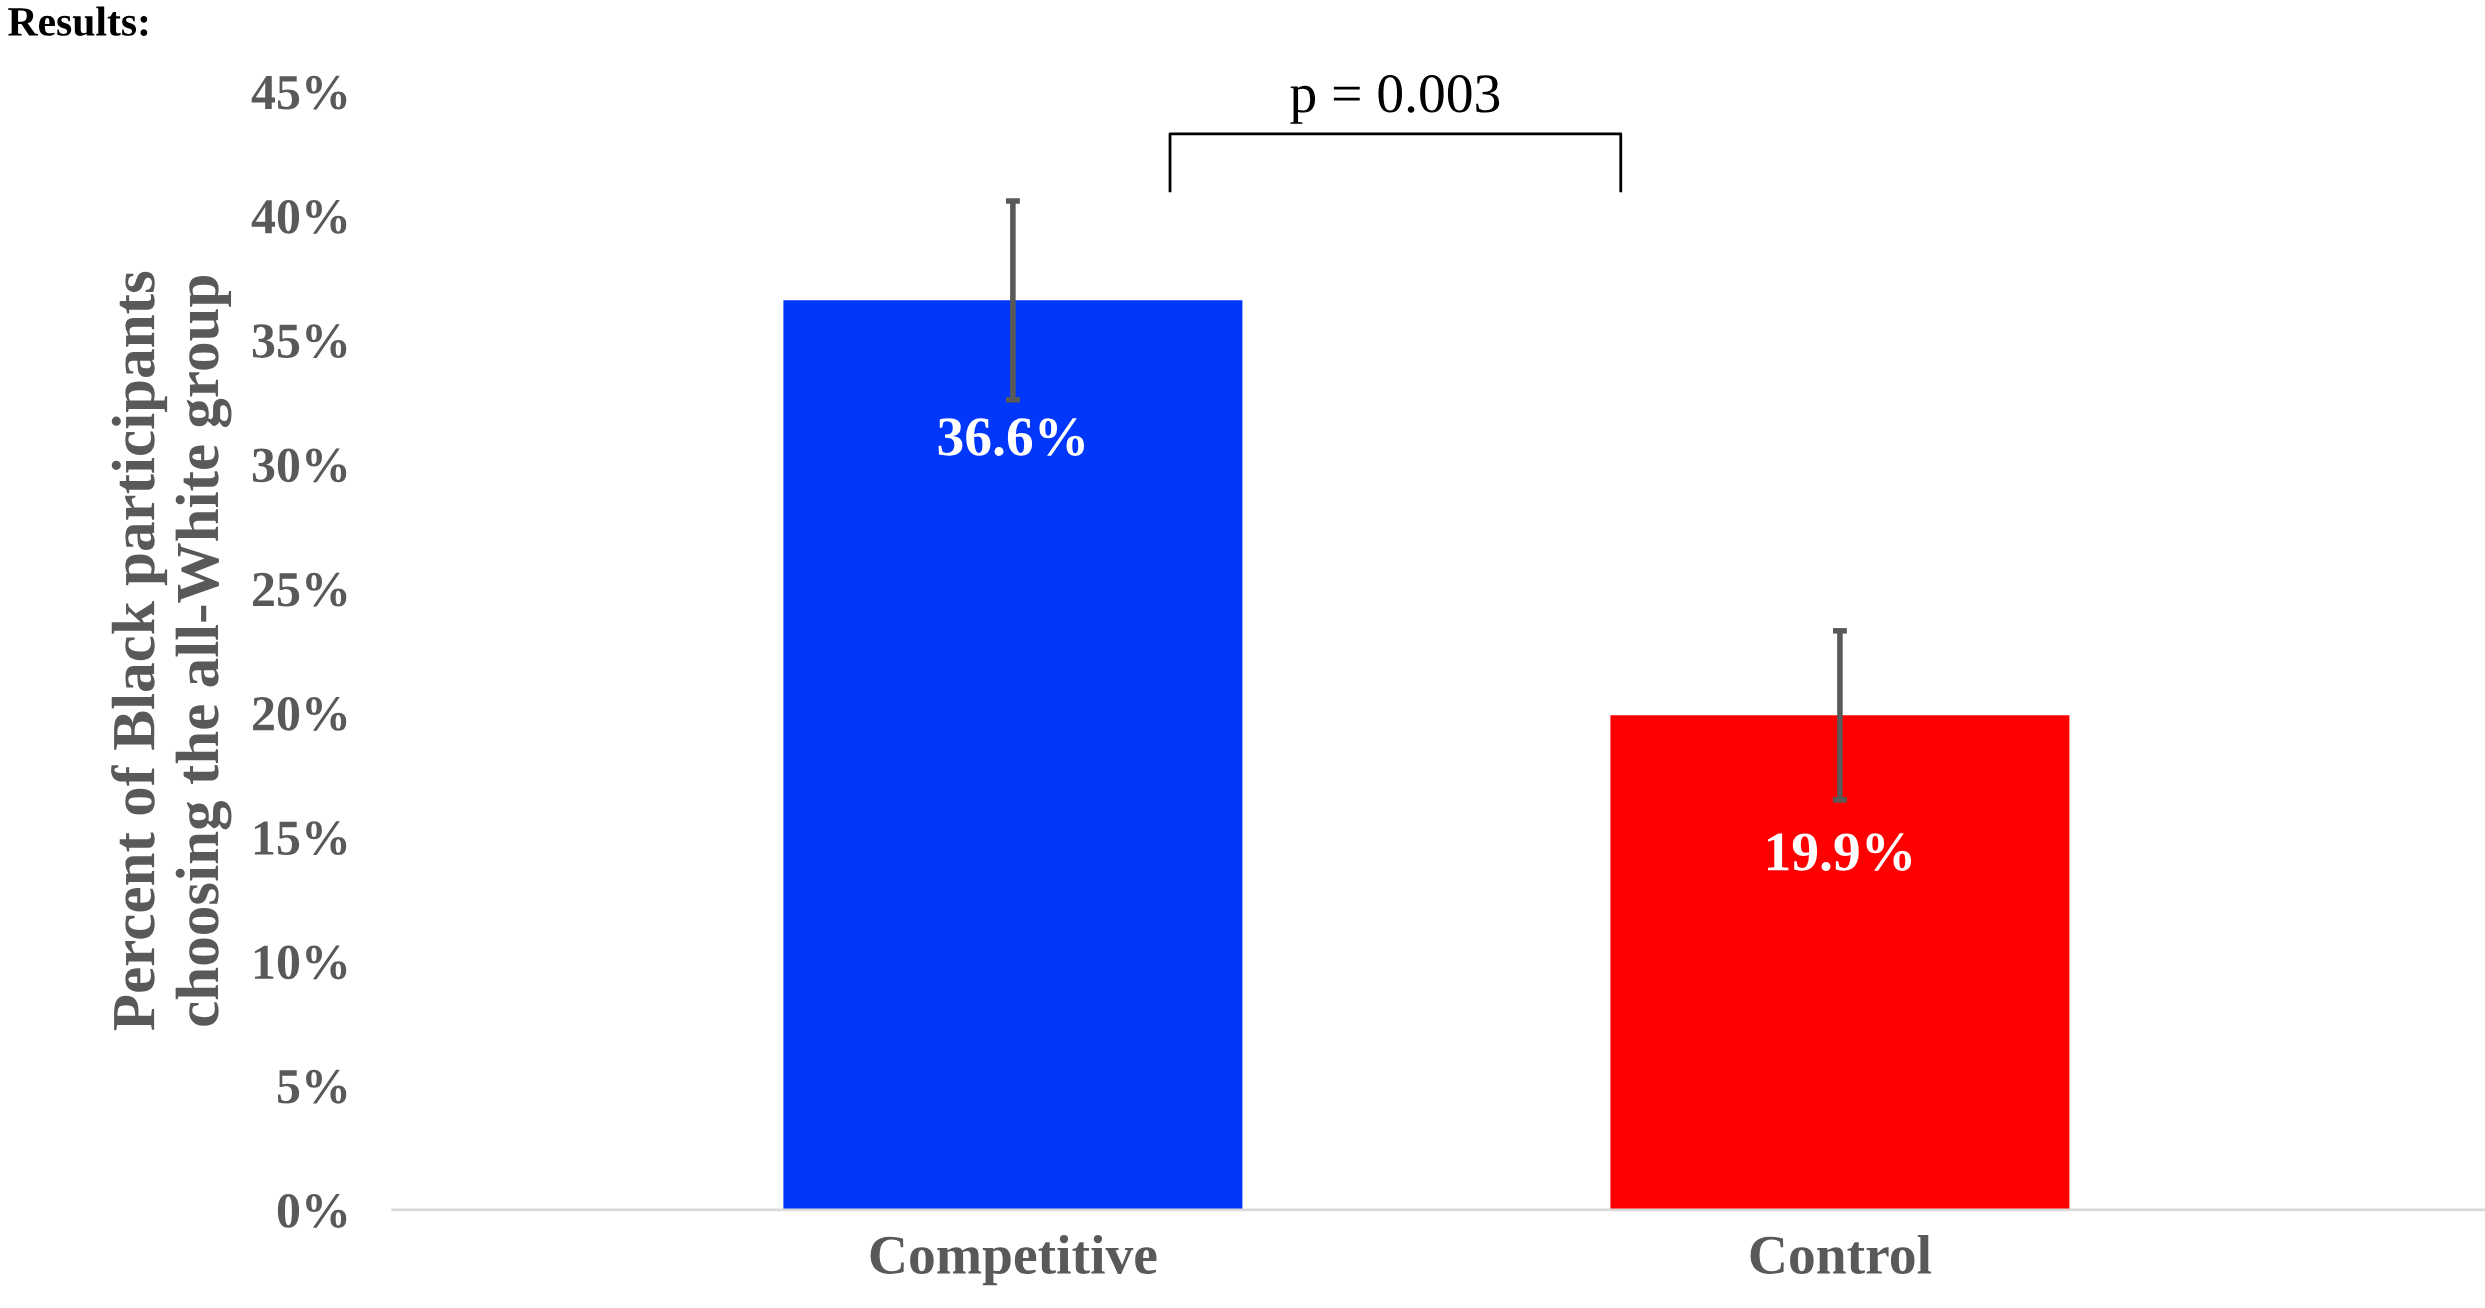 The height and width of the screenshot is (1308, 2485). Describe the element at coordinates (78, 21) in the screenshot. I see `chart-title: Results:` at that location.